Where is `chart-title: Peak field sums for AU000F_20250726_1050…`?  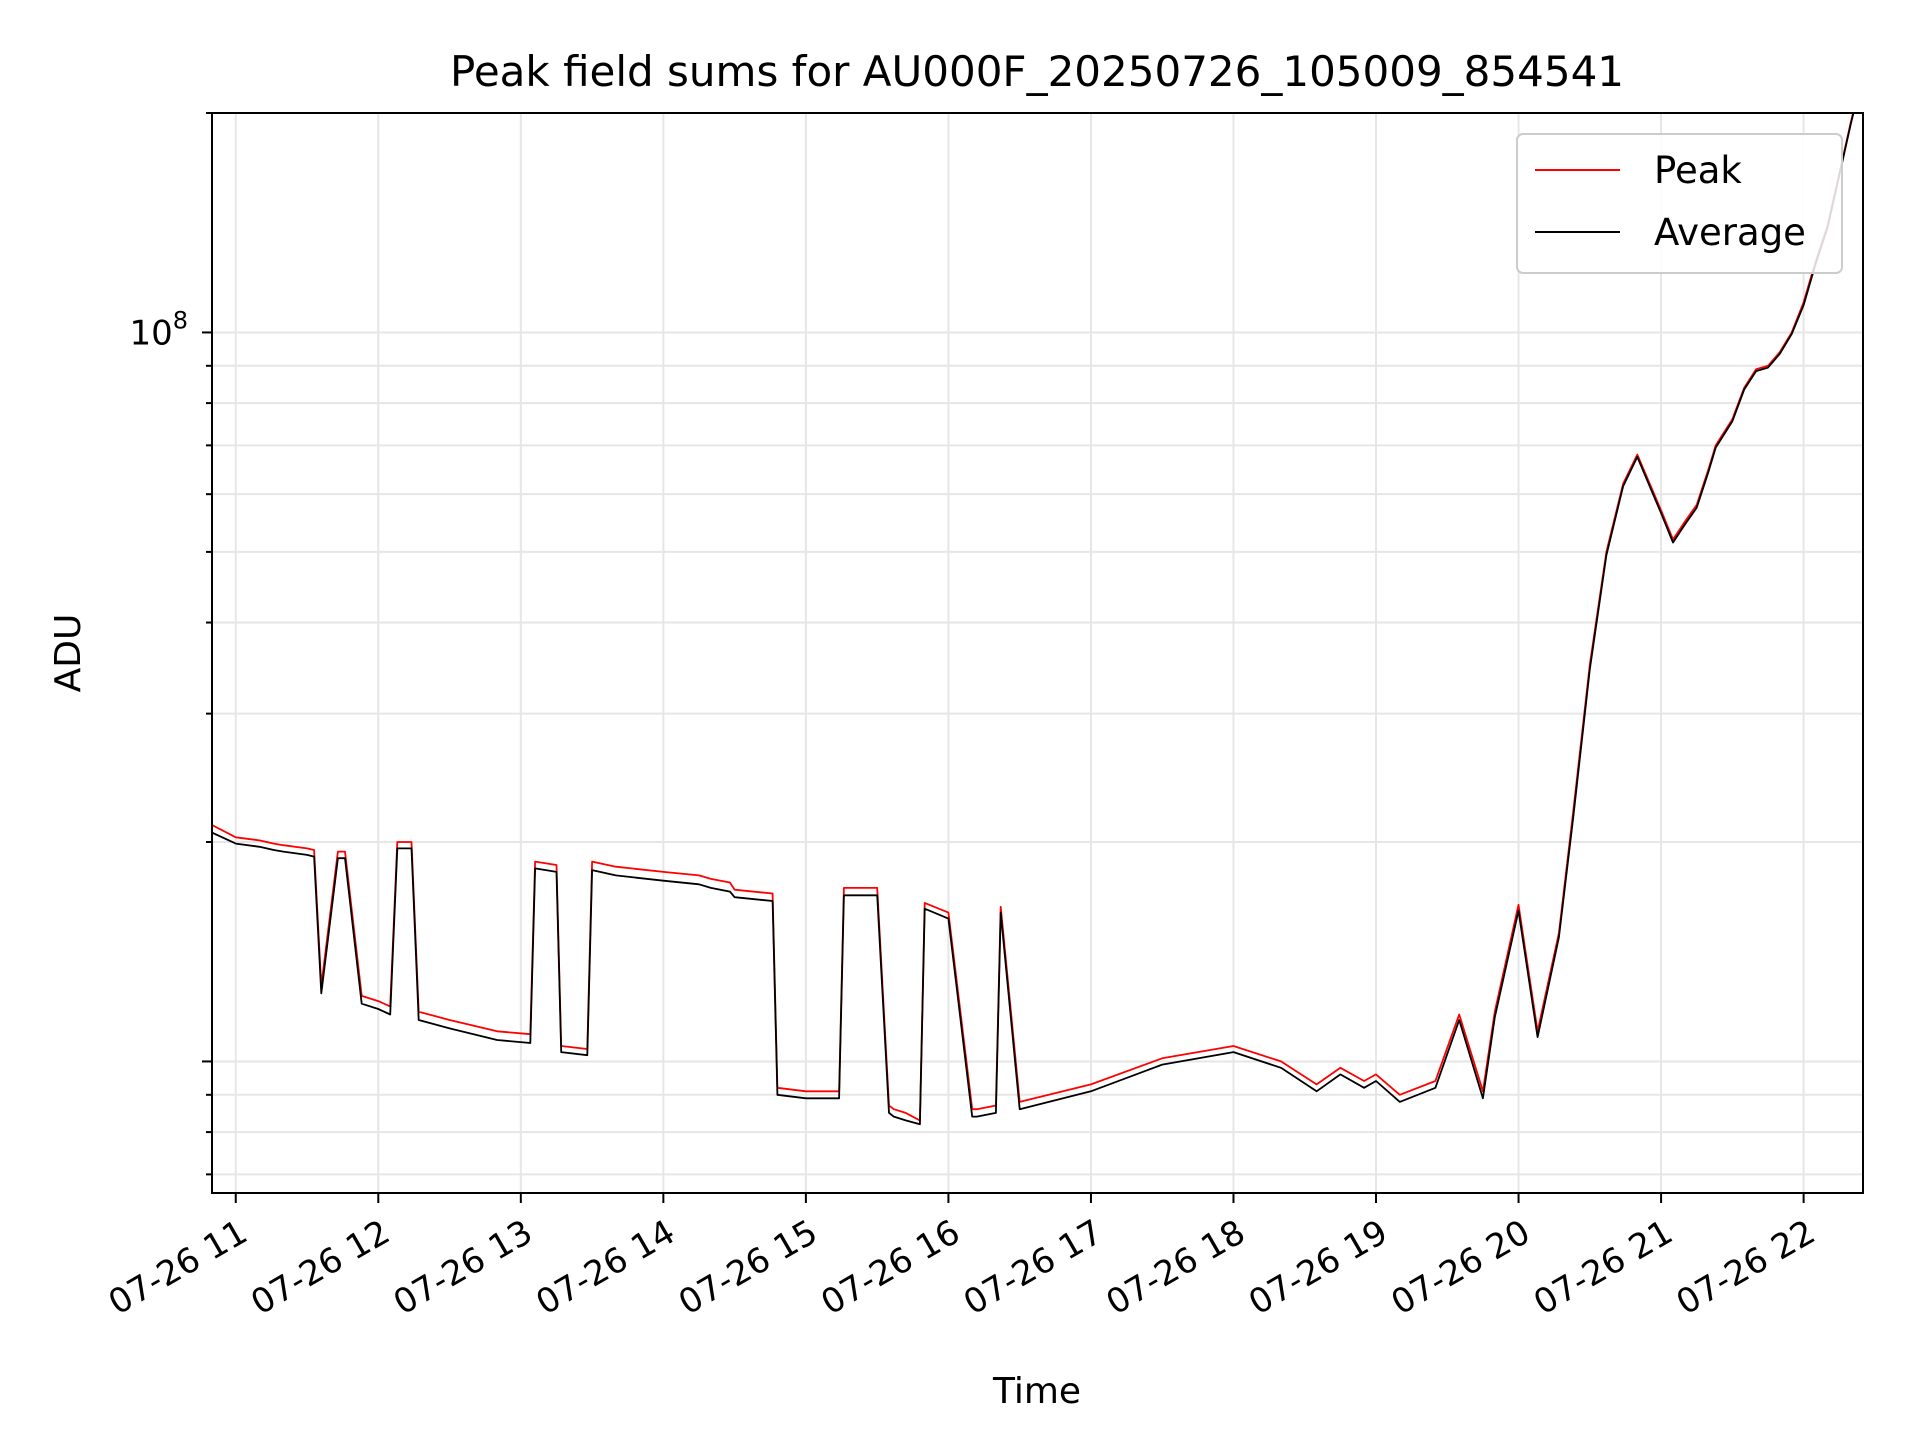 chart-title: Peak field sums for AU000F_20250726_1050… is located at coordinates (1037, 71).